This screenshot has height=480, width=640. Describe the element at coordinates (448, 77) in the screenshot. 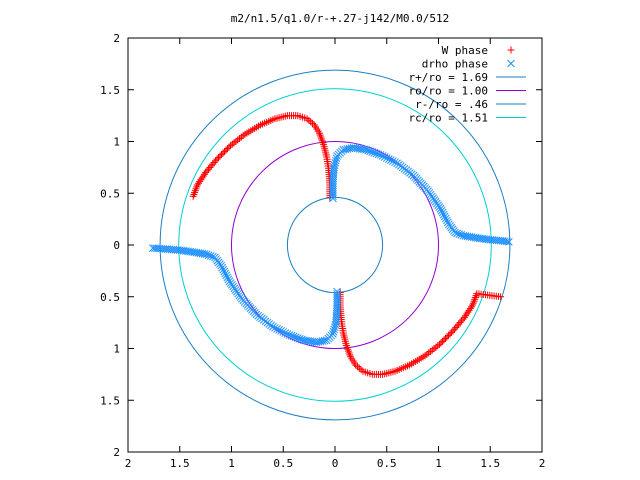

I see `legend-label: r+/ro = 1.69` at that location.